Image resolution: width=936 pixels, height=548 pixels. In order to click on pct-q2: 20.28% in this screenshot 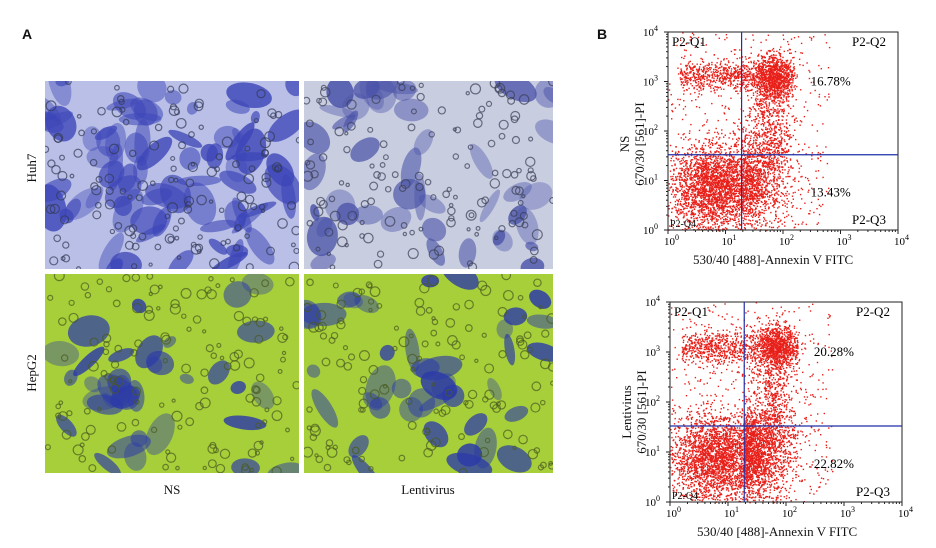, I will do `click(834, 351)`.